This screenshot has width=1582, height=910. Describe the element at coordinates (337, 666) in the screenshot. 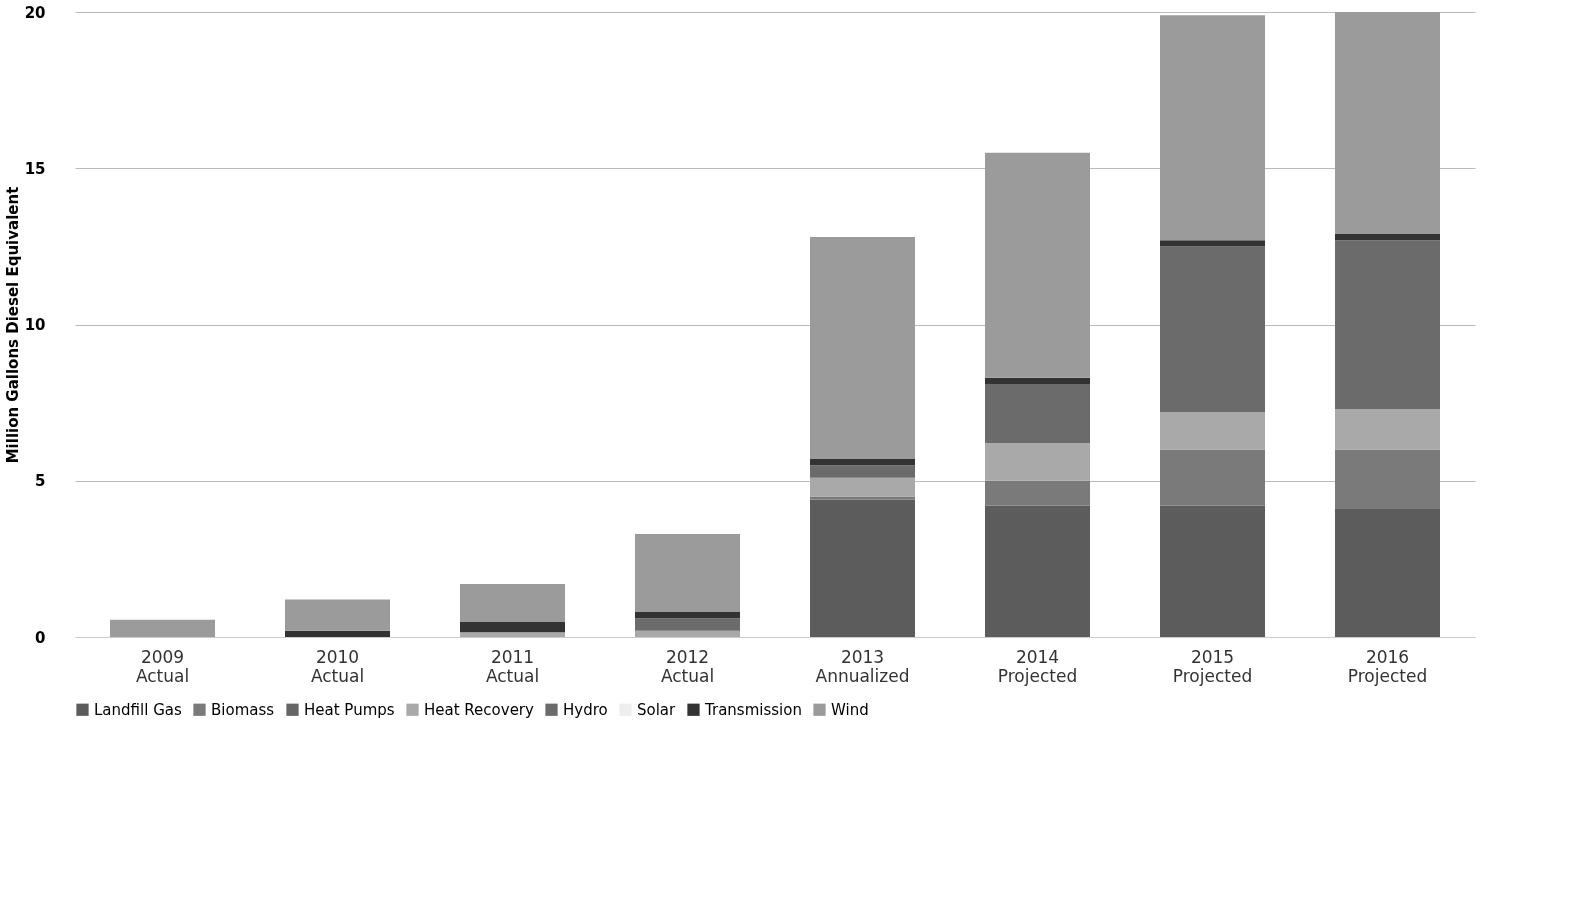

I see `x-tick-label: 2010 Actual` at that location.